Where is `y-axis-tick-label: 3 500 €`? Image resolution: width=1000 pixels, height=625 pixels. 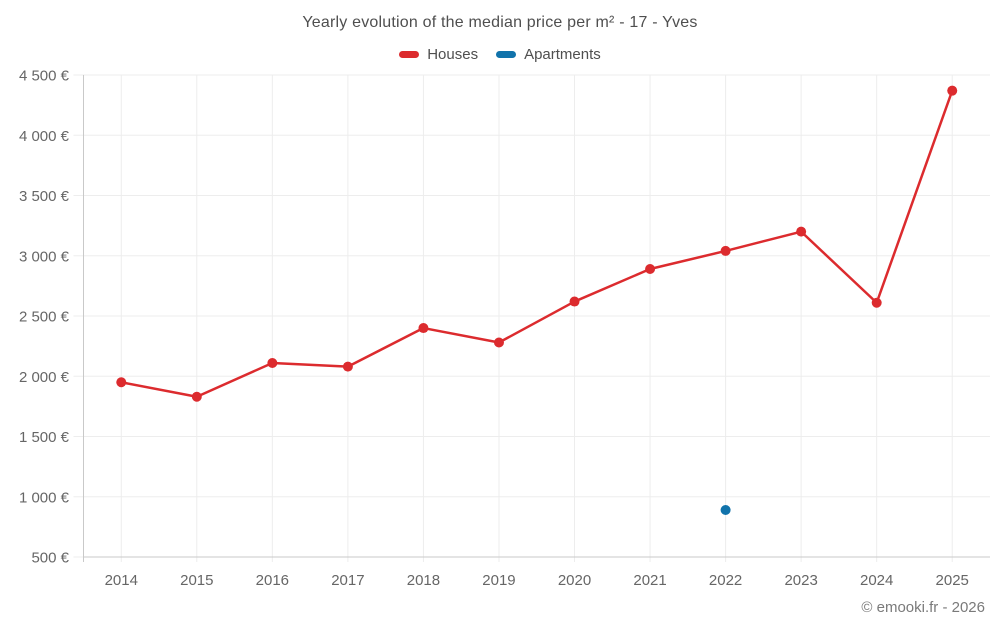
y-axis-tick-label: 3 500 € is located at coordinates (44, 196).